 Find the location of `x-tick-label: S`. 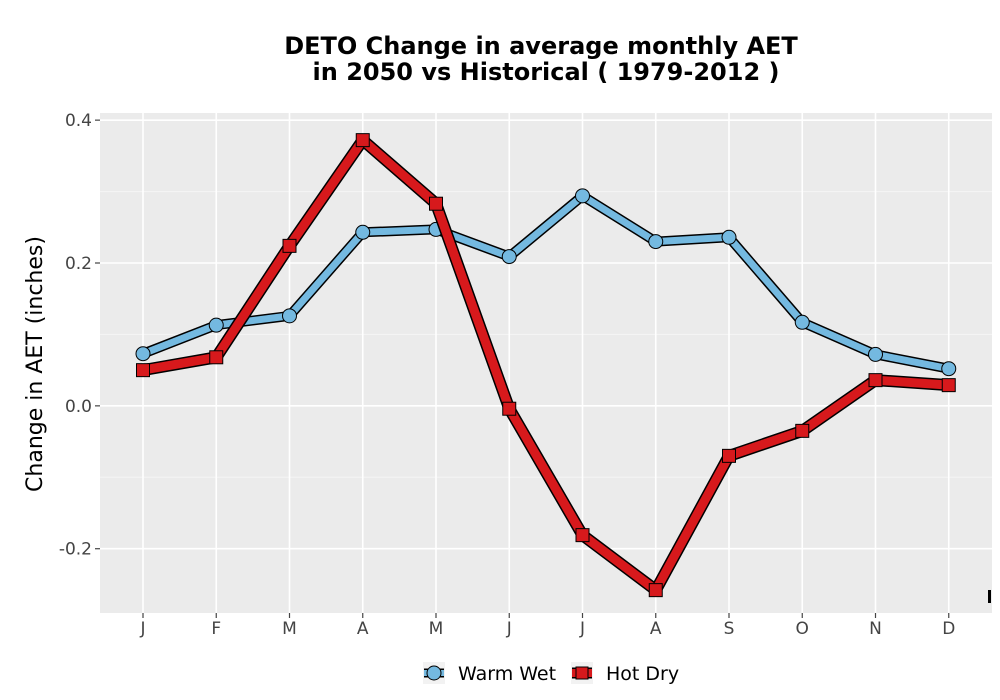

x-tick-label: S is located at coordinates (729, 629).